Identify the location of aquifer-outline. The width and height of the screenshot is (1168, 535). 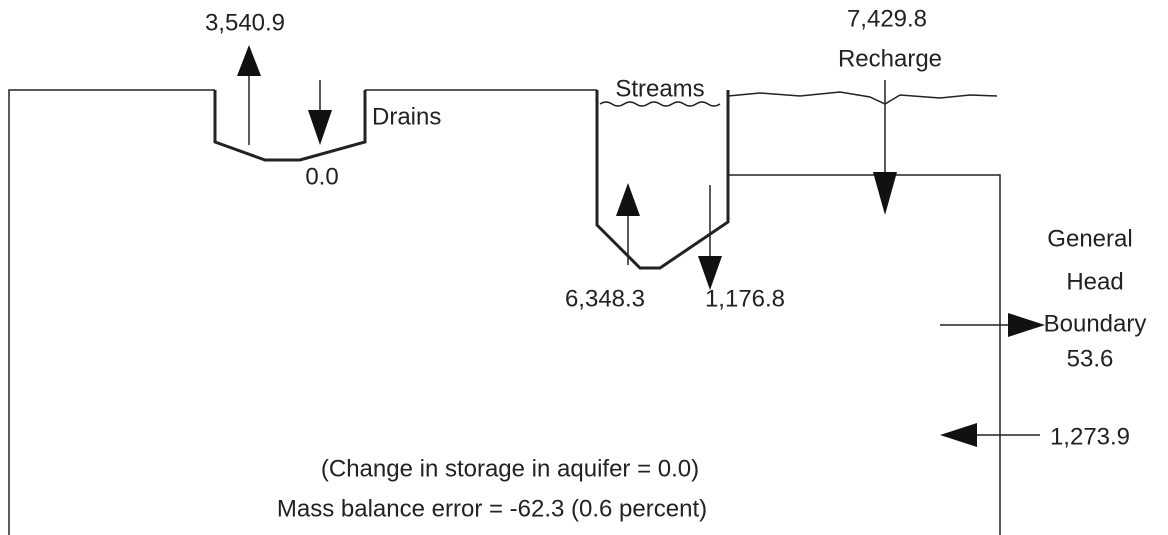
(111, 312).